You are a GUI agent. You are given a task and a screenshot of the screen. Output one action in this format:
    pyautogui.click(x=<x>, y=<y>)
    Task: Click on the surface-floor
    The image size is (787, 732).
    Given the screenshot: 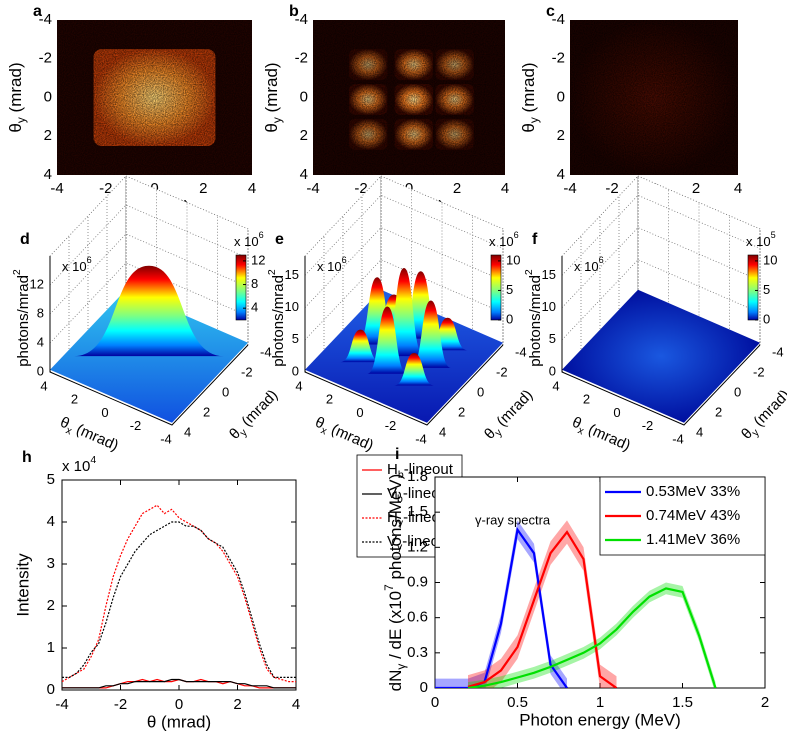 What is the action you would take?
    pyautogui.click(x=149, y=356)
    